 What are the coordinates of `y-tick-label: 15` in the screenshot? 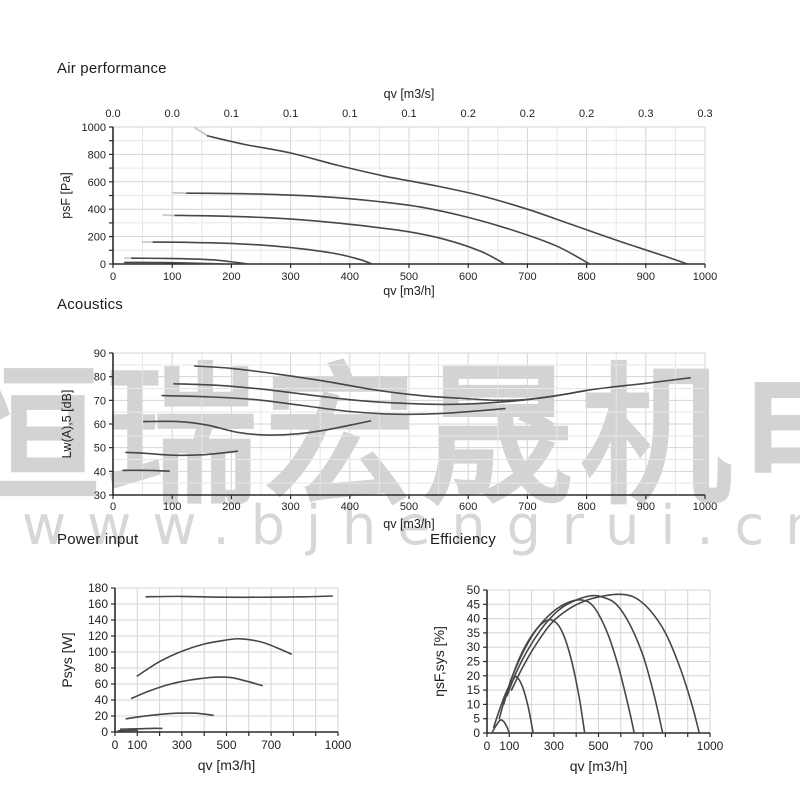 It's located at (474, 690).